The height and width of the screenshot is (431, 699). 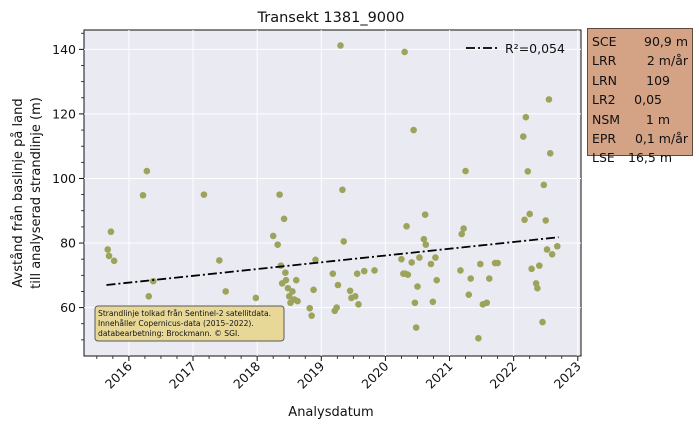 I want to click on data-note-line-3: databearbetning: Brockmann. © SGI., so click(x=169, y=333).